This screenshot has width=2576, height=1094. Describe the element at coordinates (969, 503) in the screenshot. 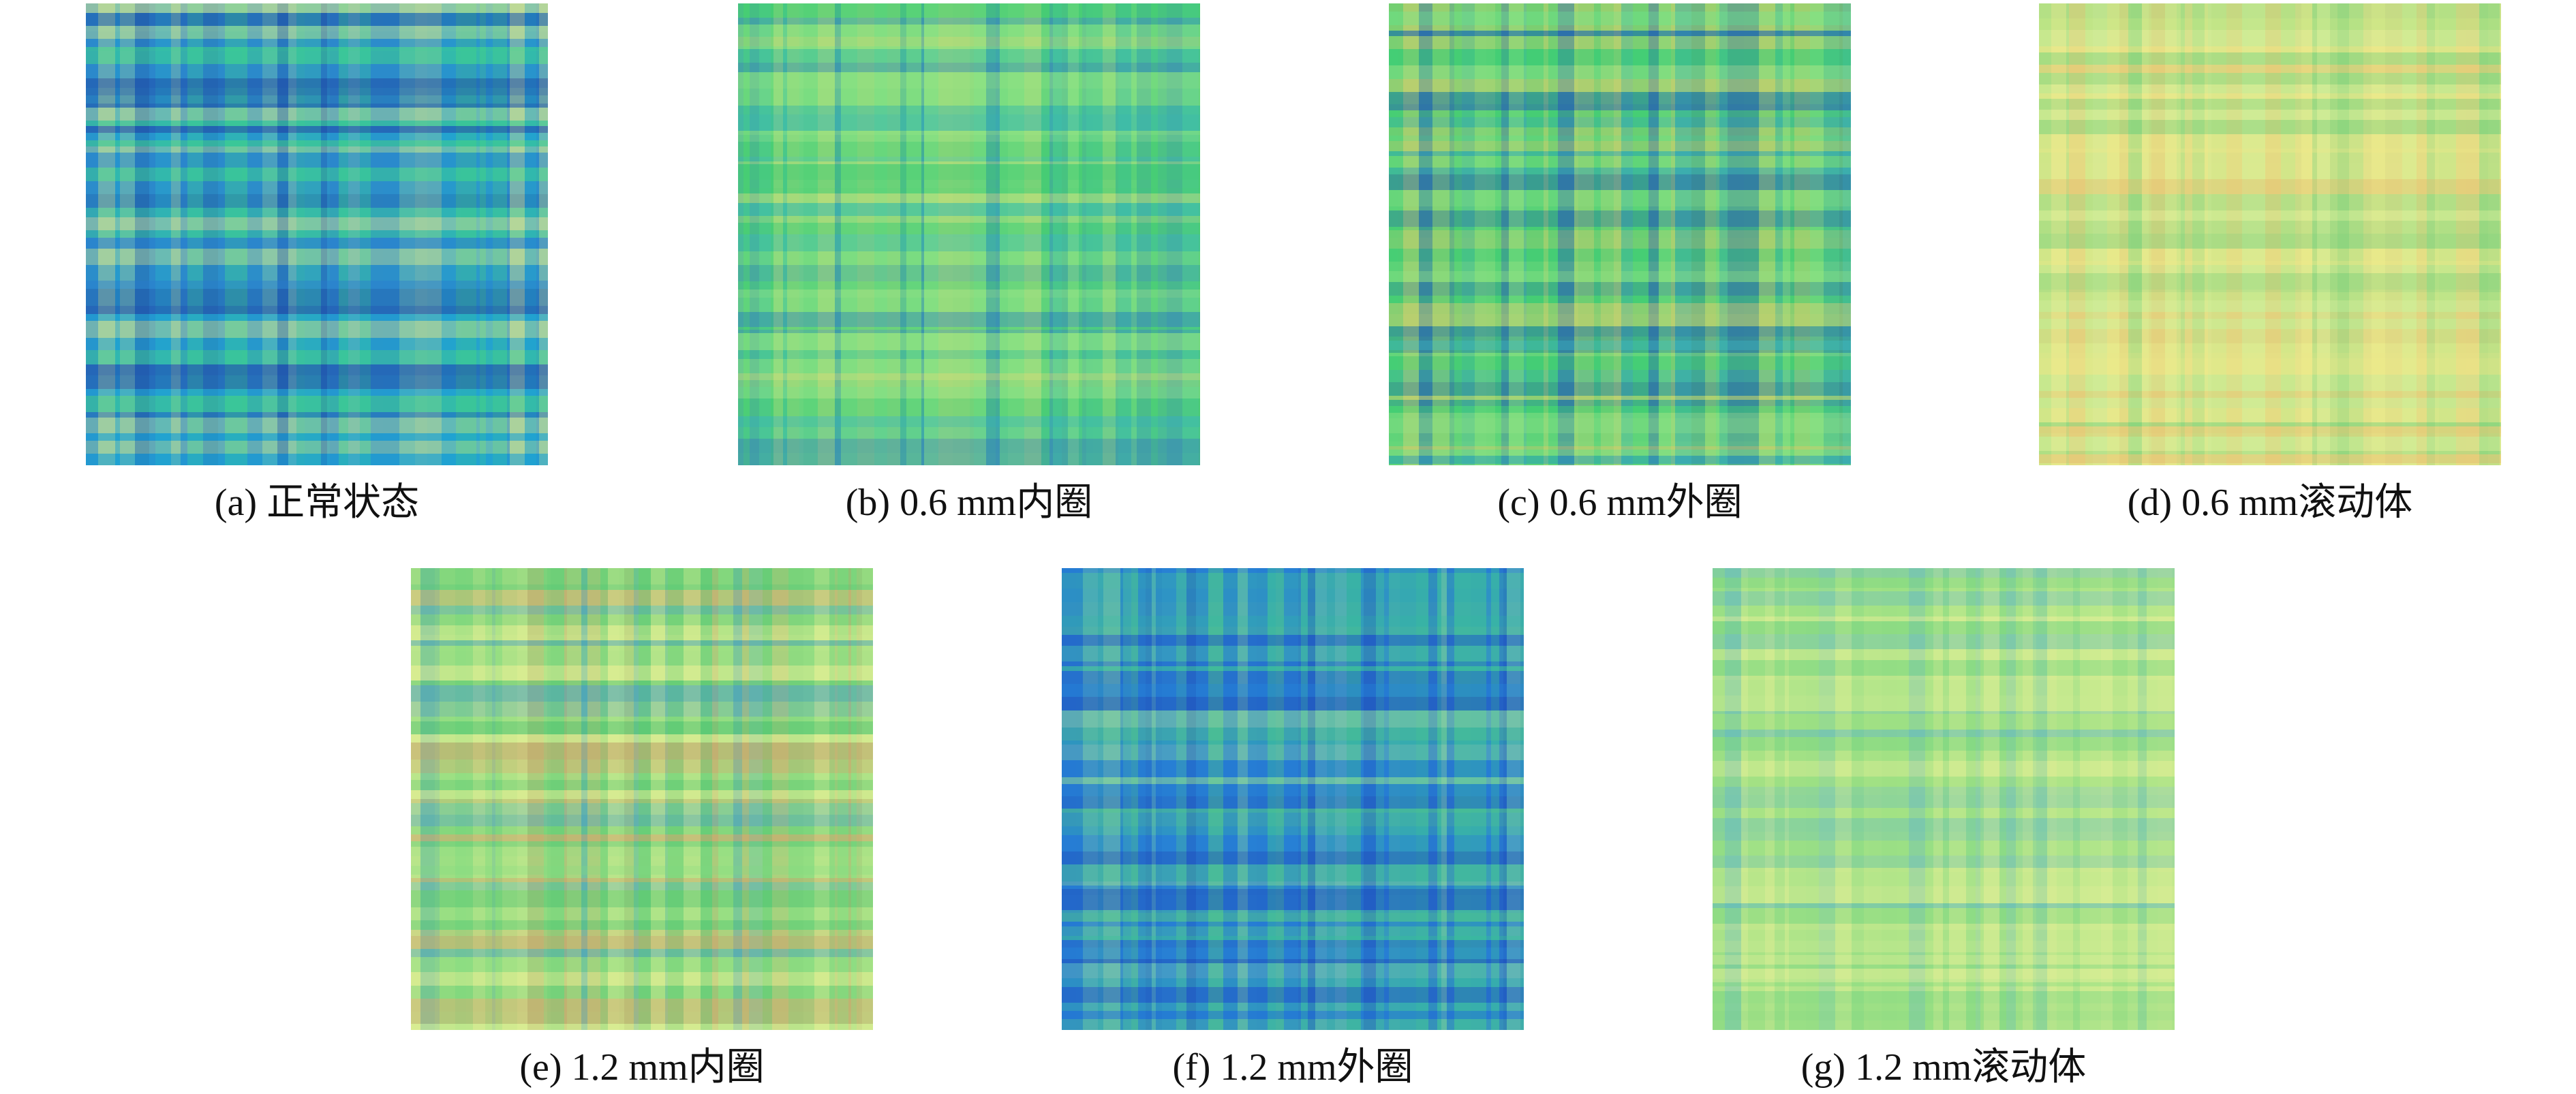

I see `caption: (b) 0.6 mm内圈` at that location.